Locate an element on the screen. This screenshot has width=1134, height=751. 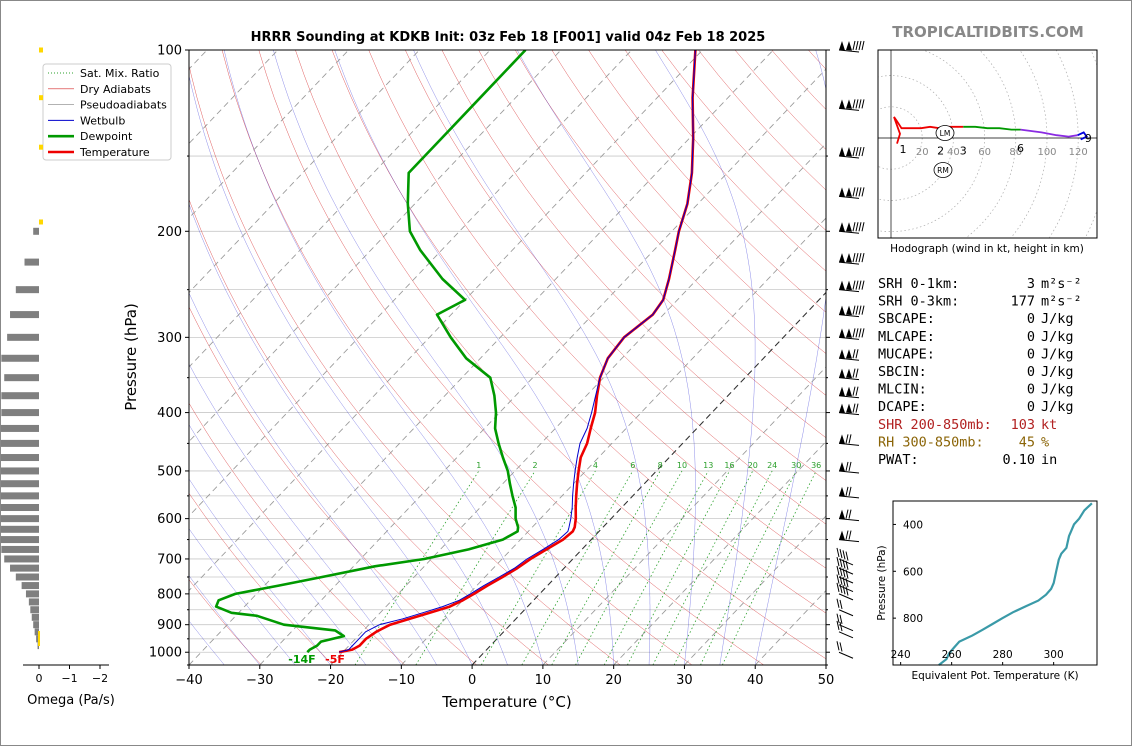
legend-entry-label: Dewpoint is located at coordinates (106, 136).